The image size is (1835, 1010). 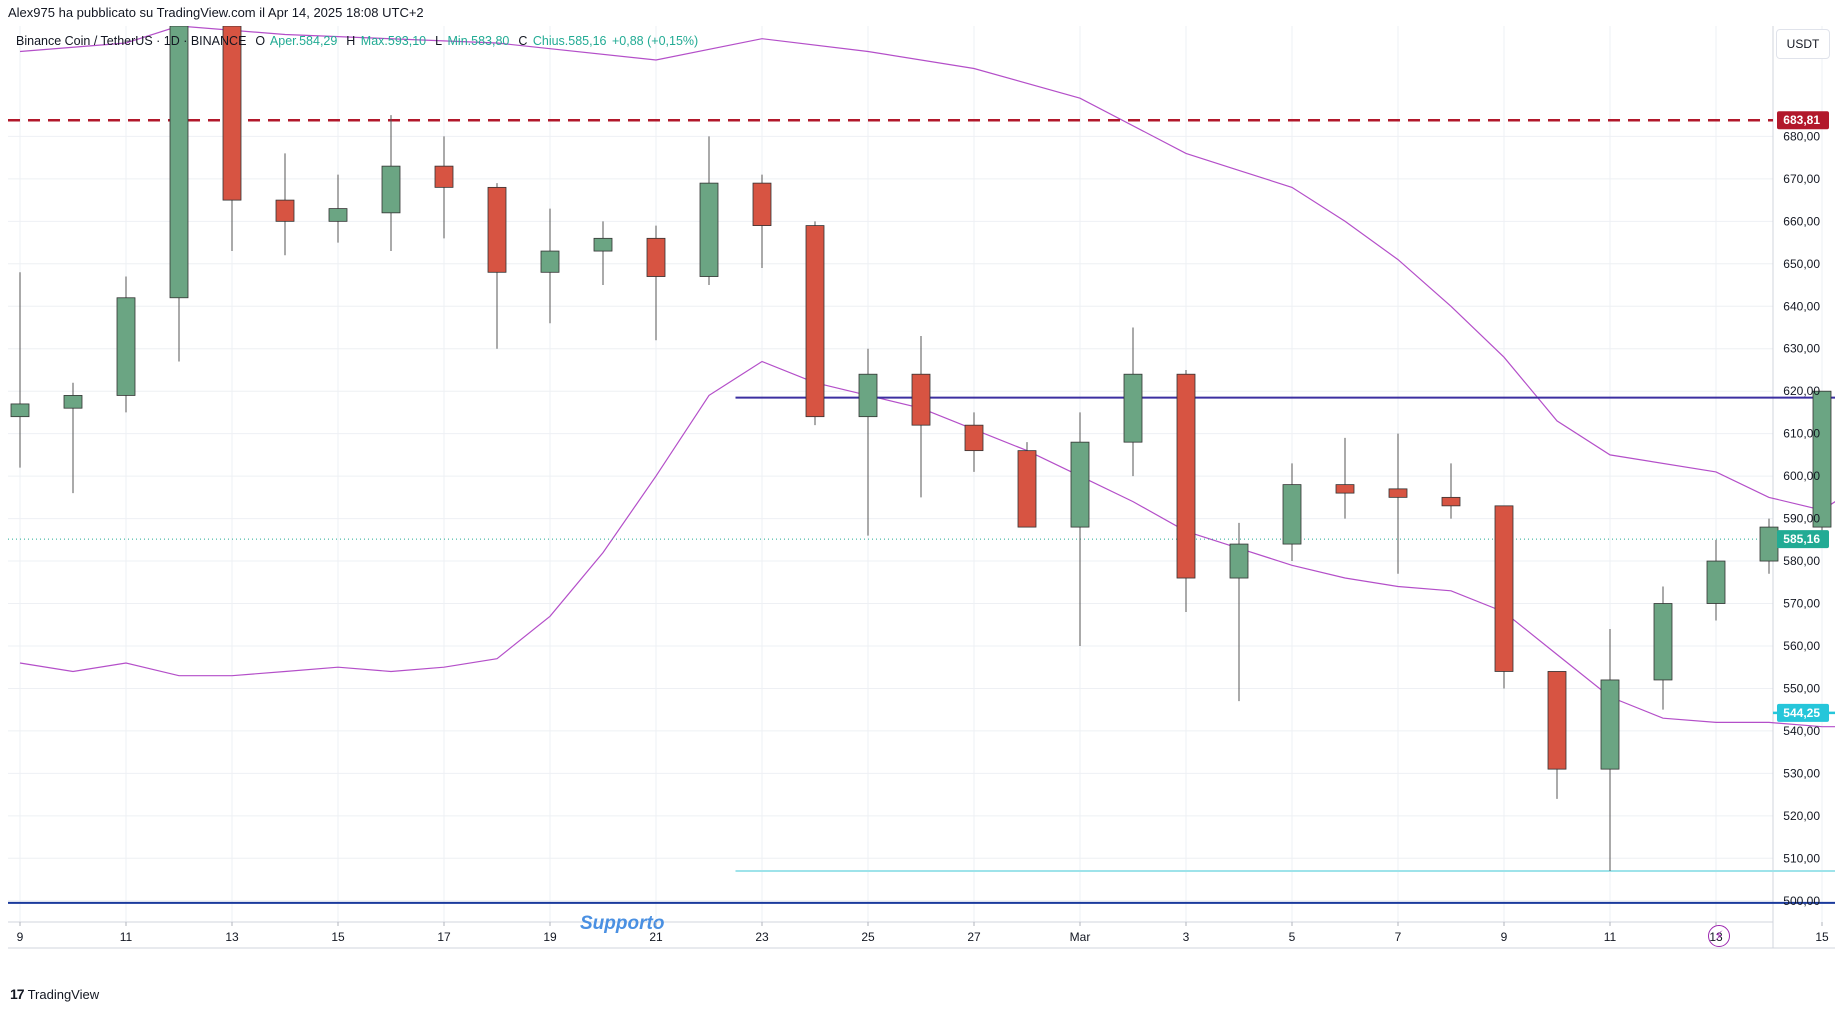 What do you see at coordinates (303, 41) in the screenshot?
I see `open-value: Aper.584,29` at bounding box center [303, 41].